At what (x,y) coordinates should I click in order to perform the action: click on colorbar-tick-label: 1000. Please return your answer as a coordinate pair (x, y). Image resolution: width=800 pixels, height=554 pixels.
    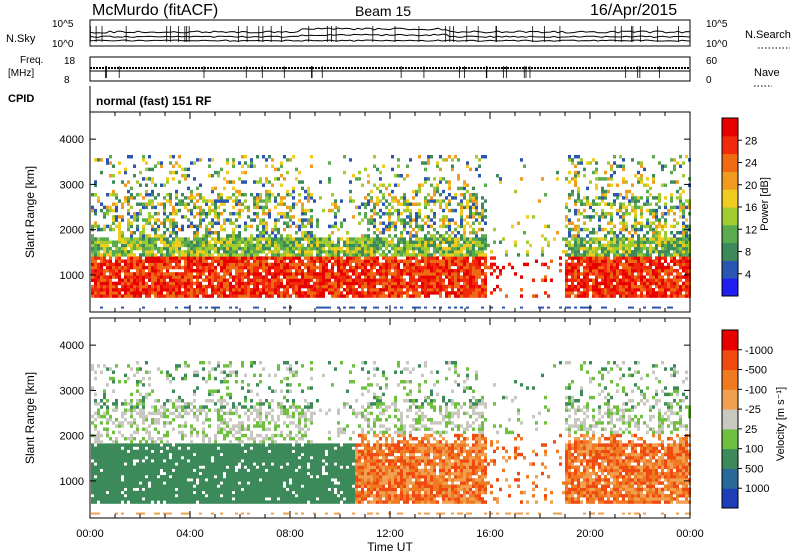
    Looking at the image, I should click on (757, 489).